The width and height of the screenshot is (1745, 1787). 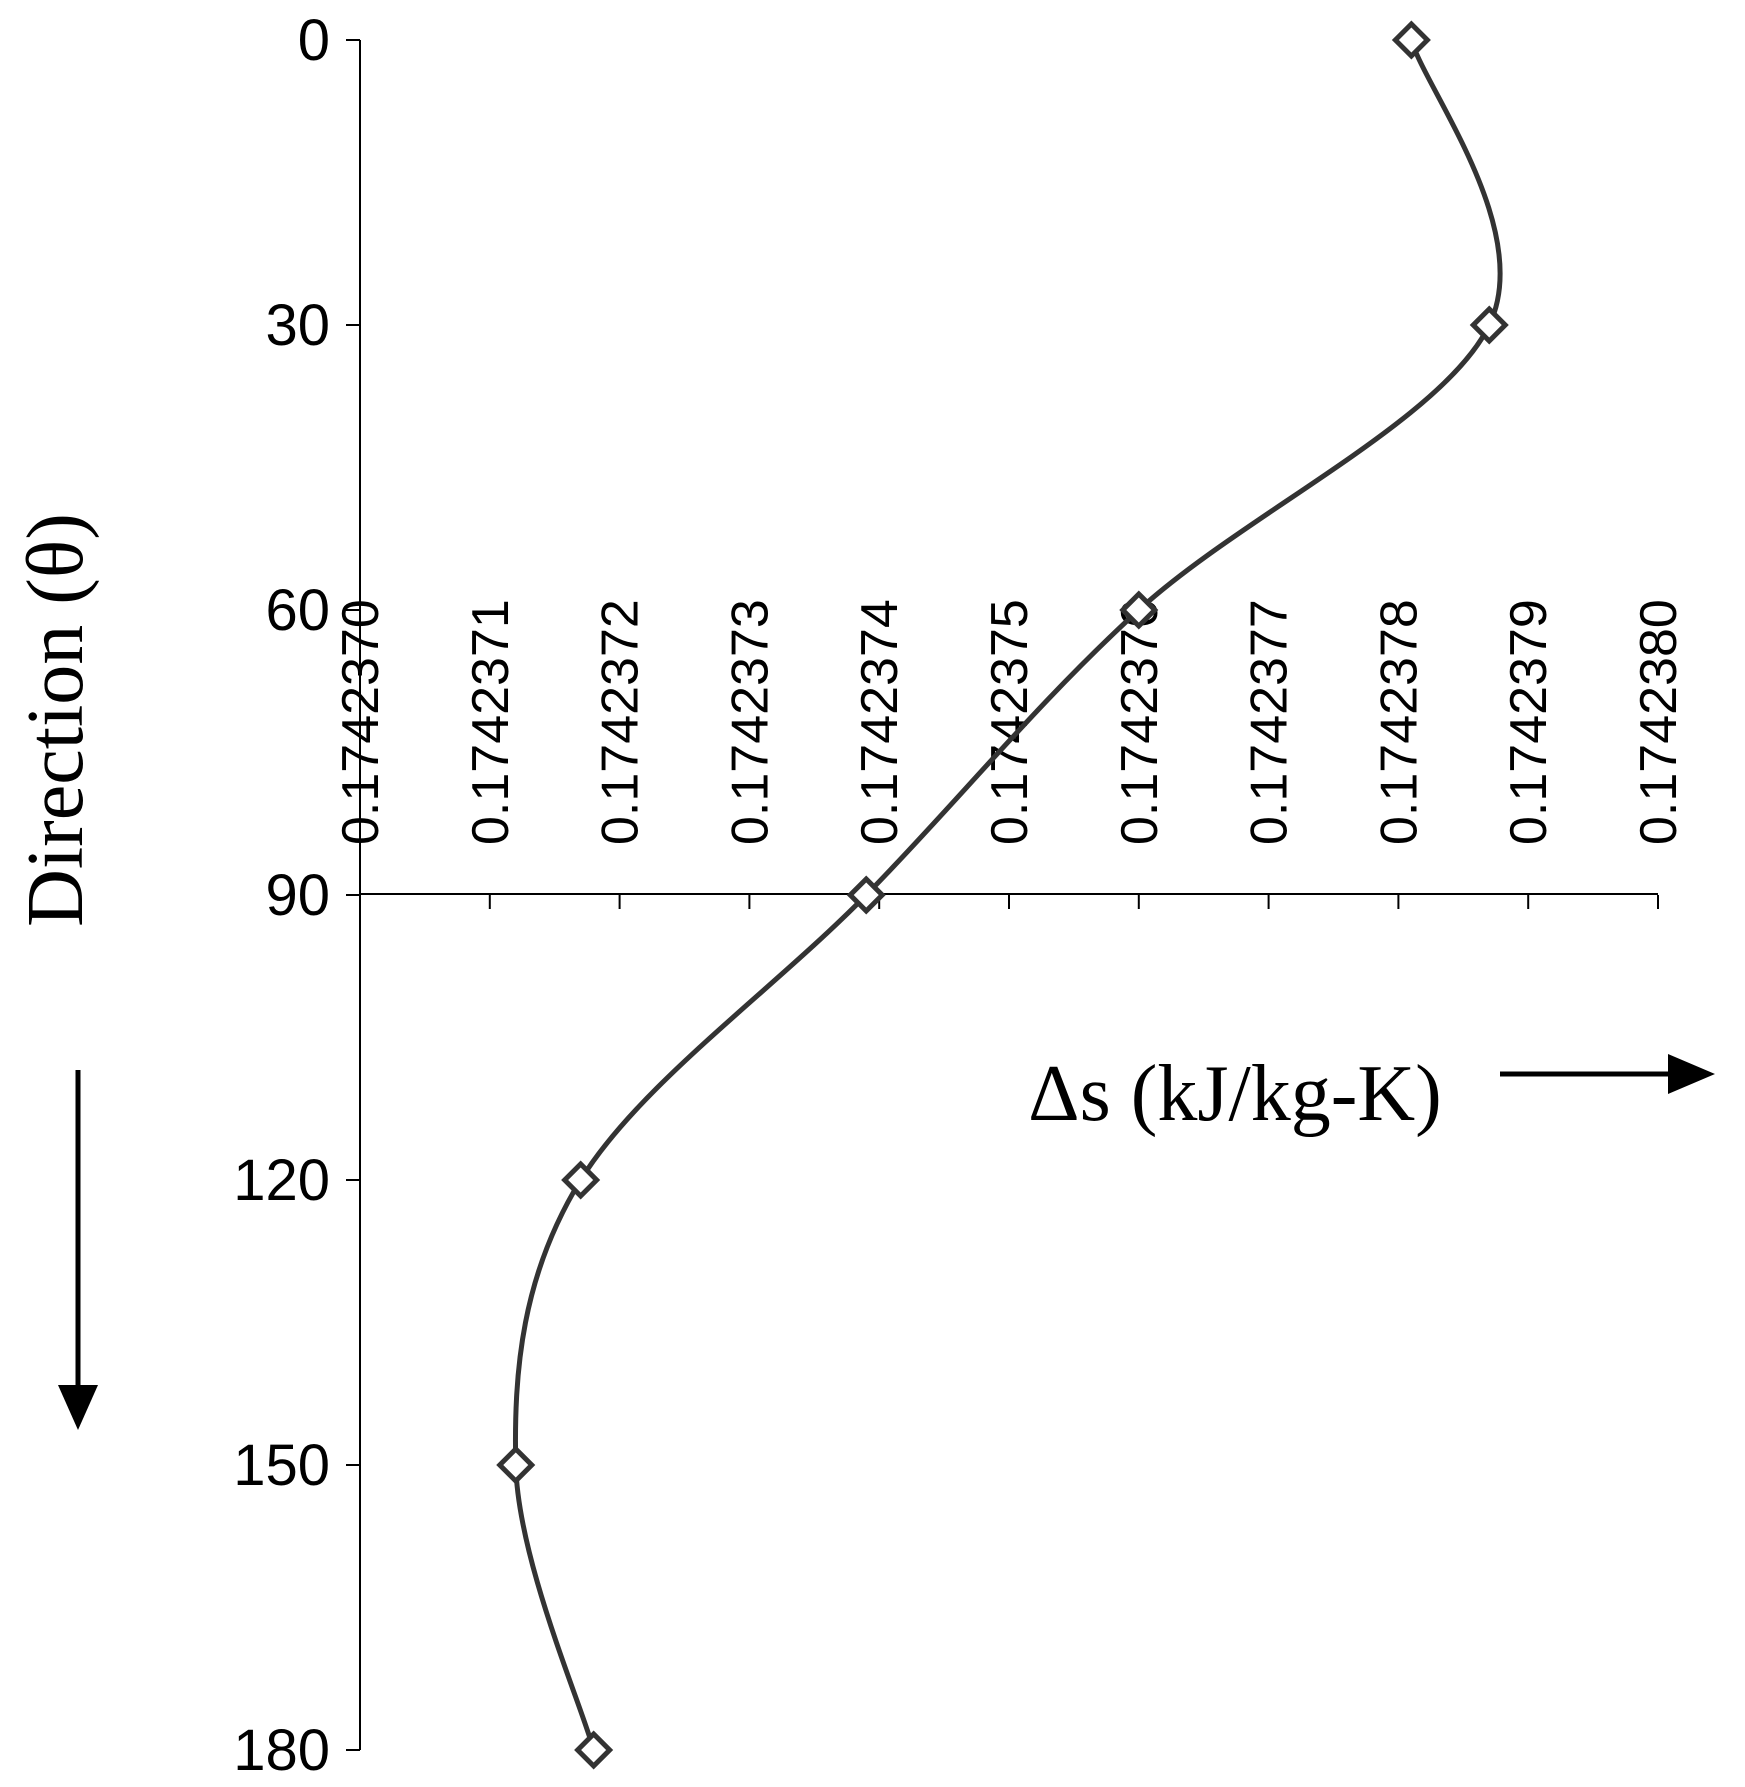 I want to click on x-tick-label: 0.1742371, so click(x=491, y=722).